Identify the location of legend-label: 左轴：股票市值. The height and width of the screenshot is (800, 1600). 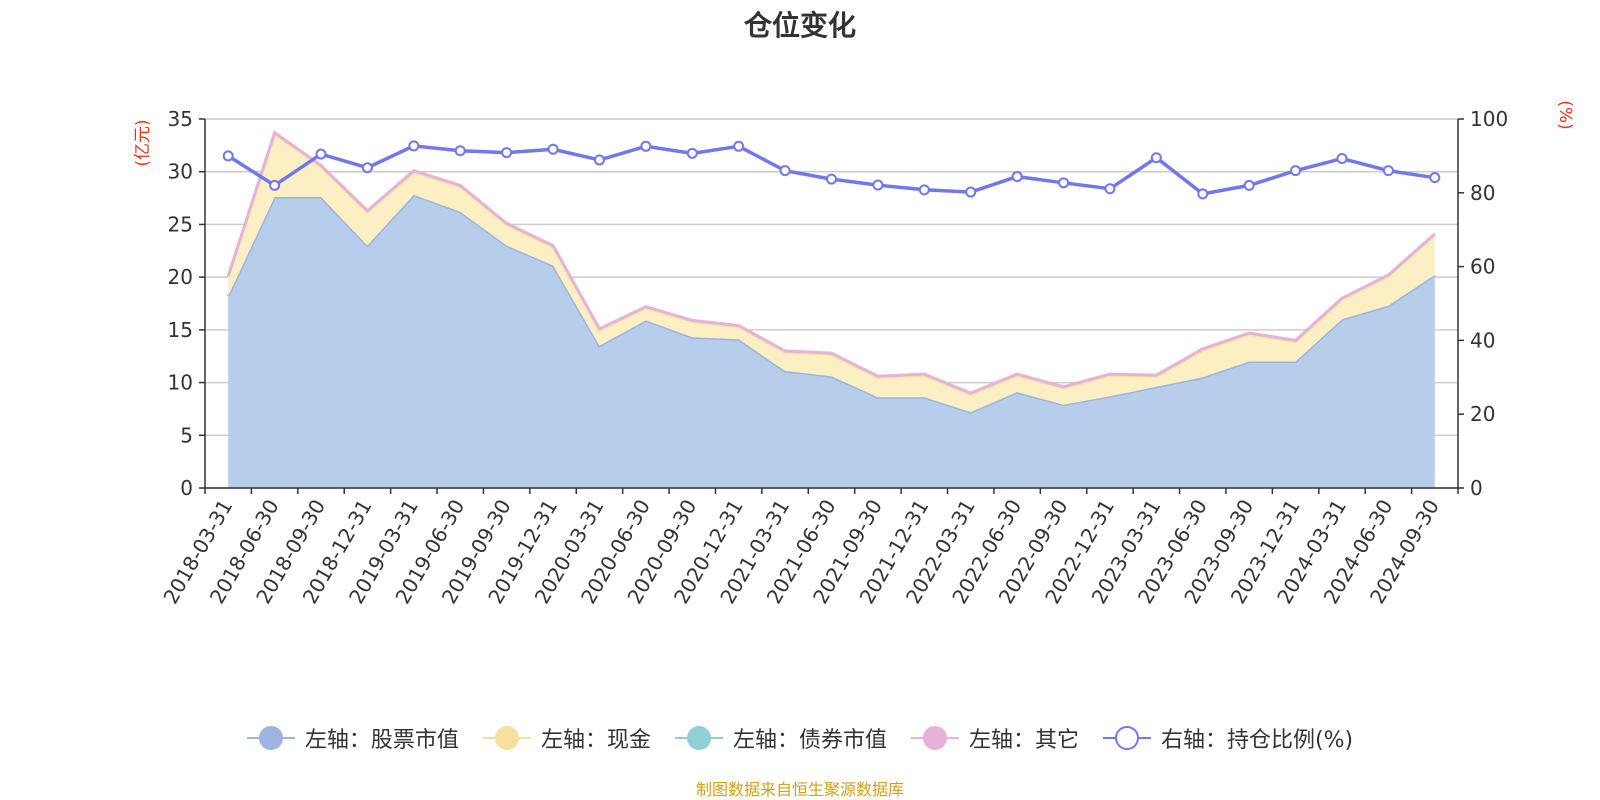
(381, 740).